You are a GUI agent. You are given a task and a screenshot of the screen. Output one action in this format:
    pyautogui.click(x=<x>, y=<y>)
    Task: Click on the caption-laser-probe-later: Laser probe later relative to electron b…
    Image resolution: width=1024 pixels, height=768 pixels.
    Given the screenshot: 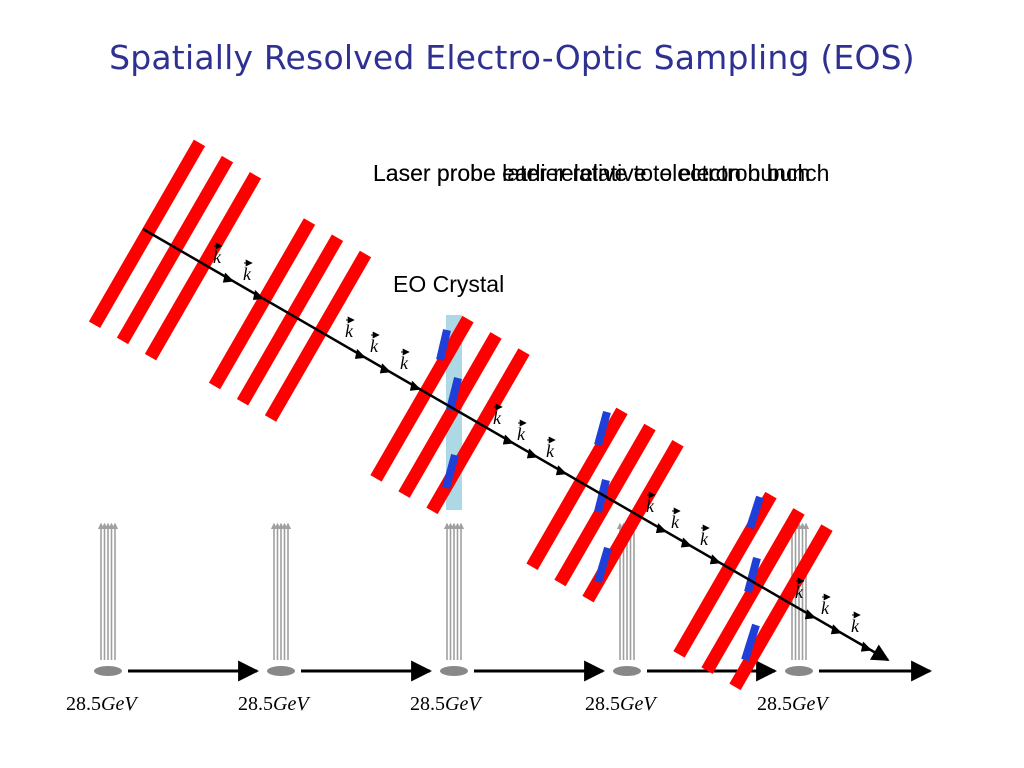 What is the action you would take?
    pyautogui.click(x=591, y=173)
    